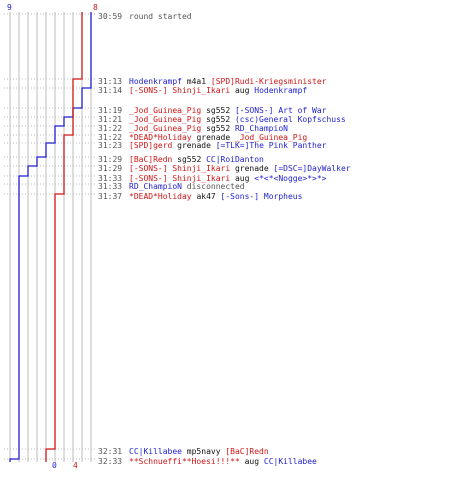  What do you see at coordinates (268, 81) in the screenshot?
I see `log-entry-text: [SPD]Rudi-Kriegsminister` at bounding box center [268, 81].